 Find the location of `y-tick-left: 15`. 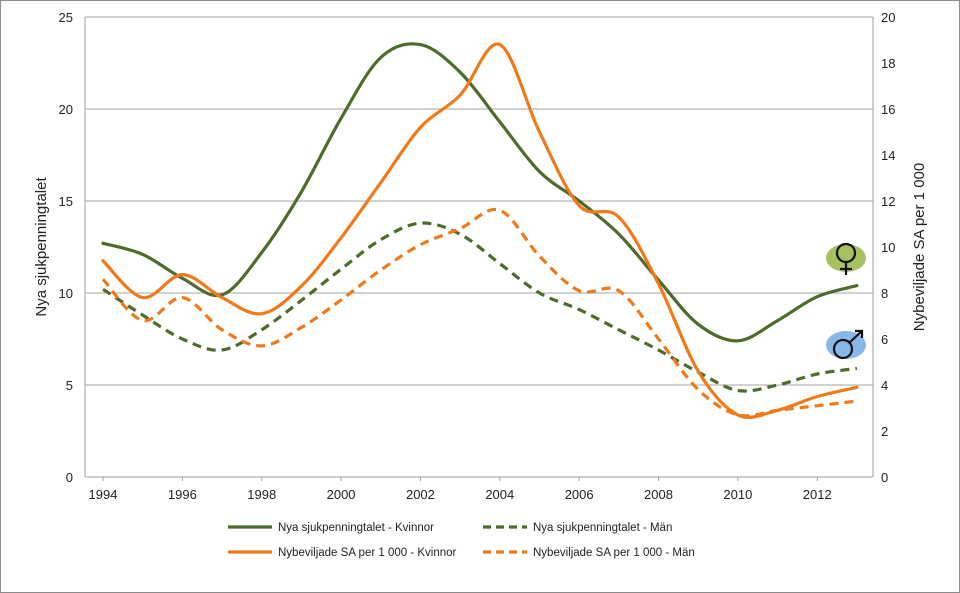

y-tick-left: 15 is located at coordinates (66, 201).